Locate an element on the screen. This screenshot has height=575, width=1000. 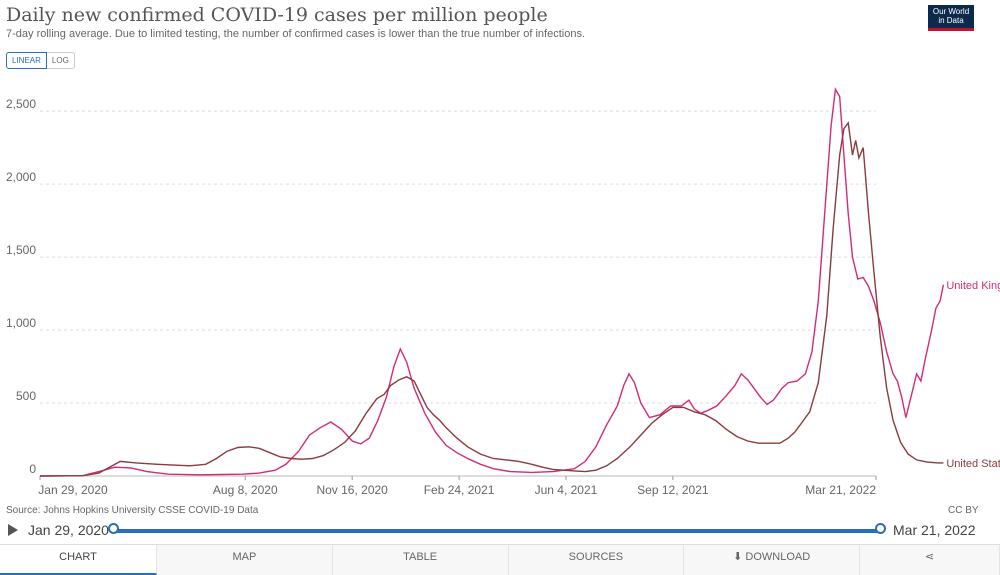
log-scale-button: LOG is located at coordinates (60, 60).